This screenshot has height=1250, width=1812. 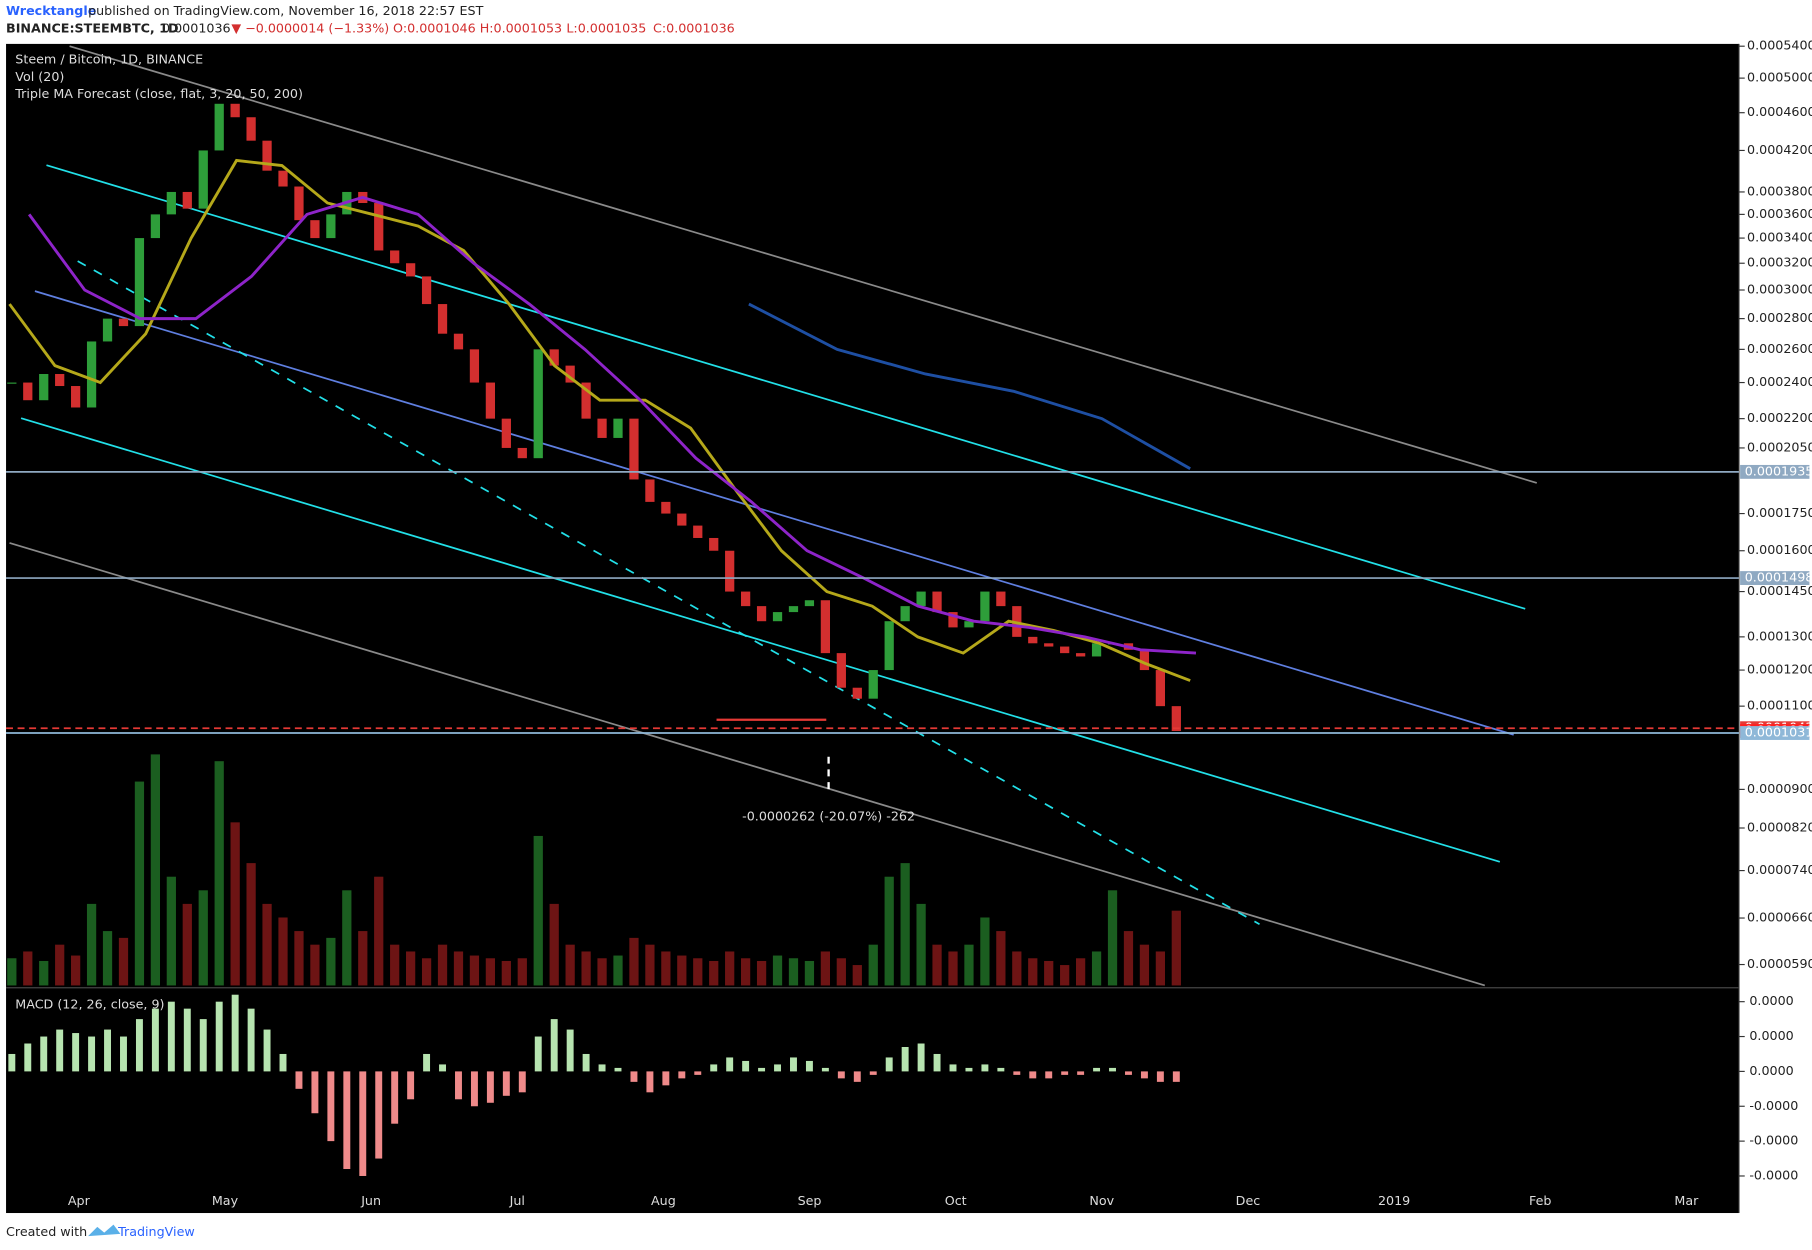 I want to click on y-tick-label: 0.0003800, so click(x=1779, y=190).